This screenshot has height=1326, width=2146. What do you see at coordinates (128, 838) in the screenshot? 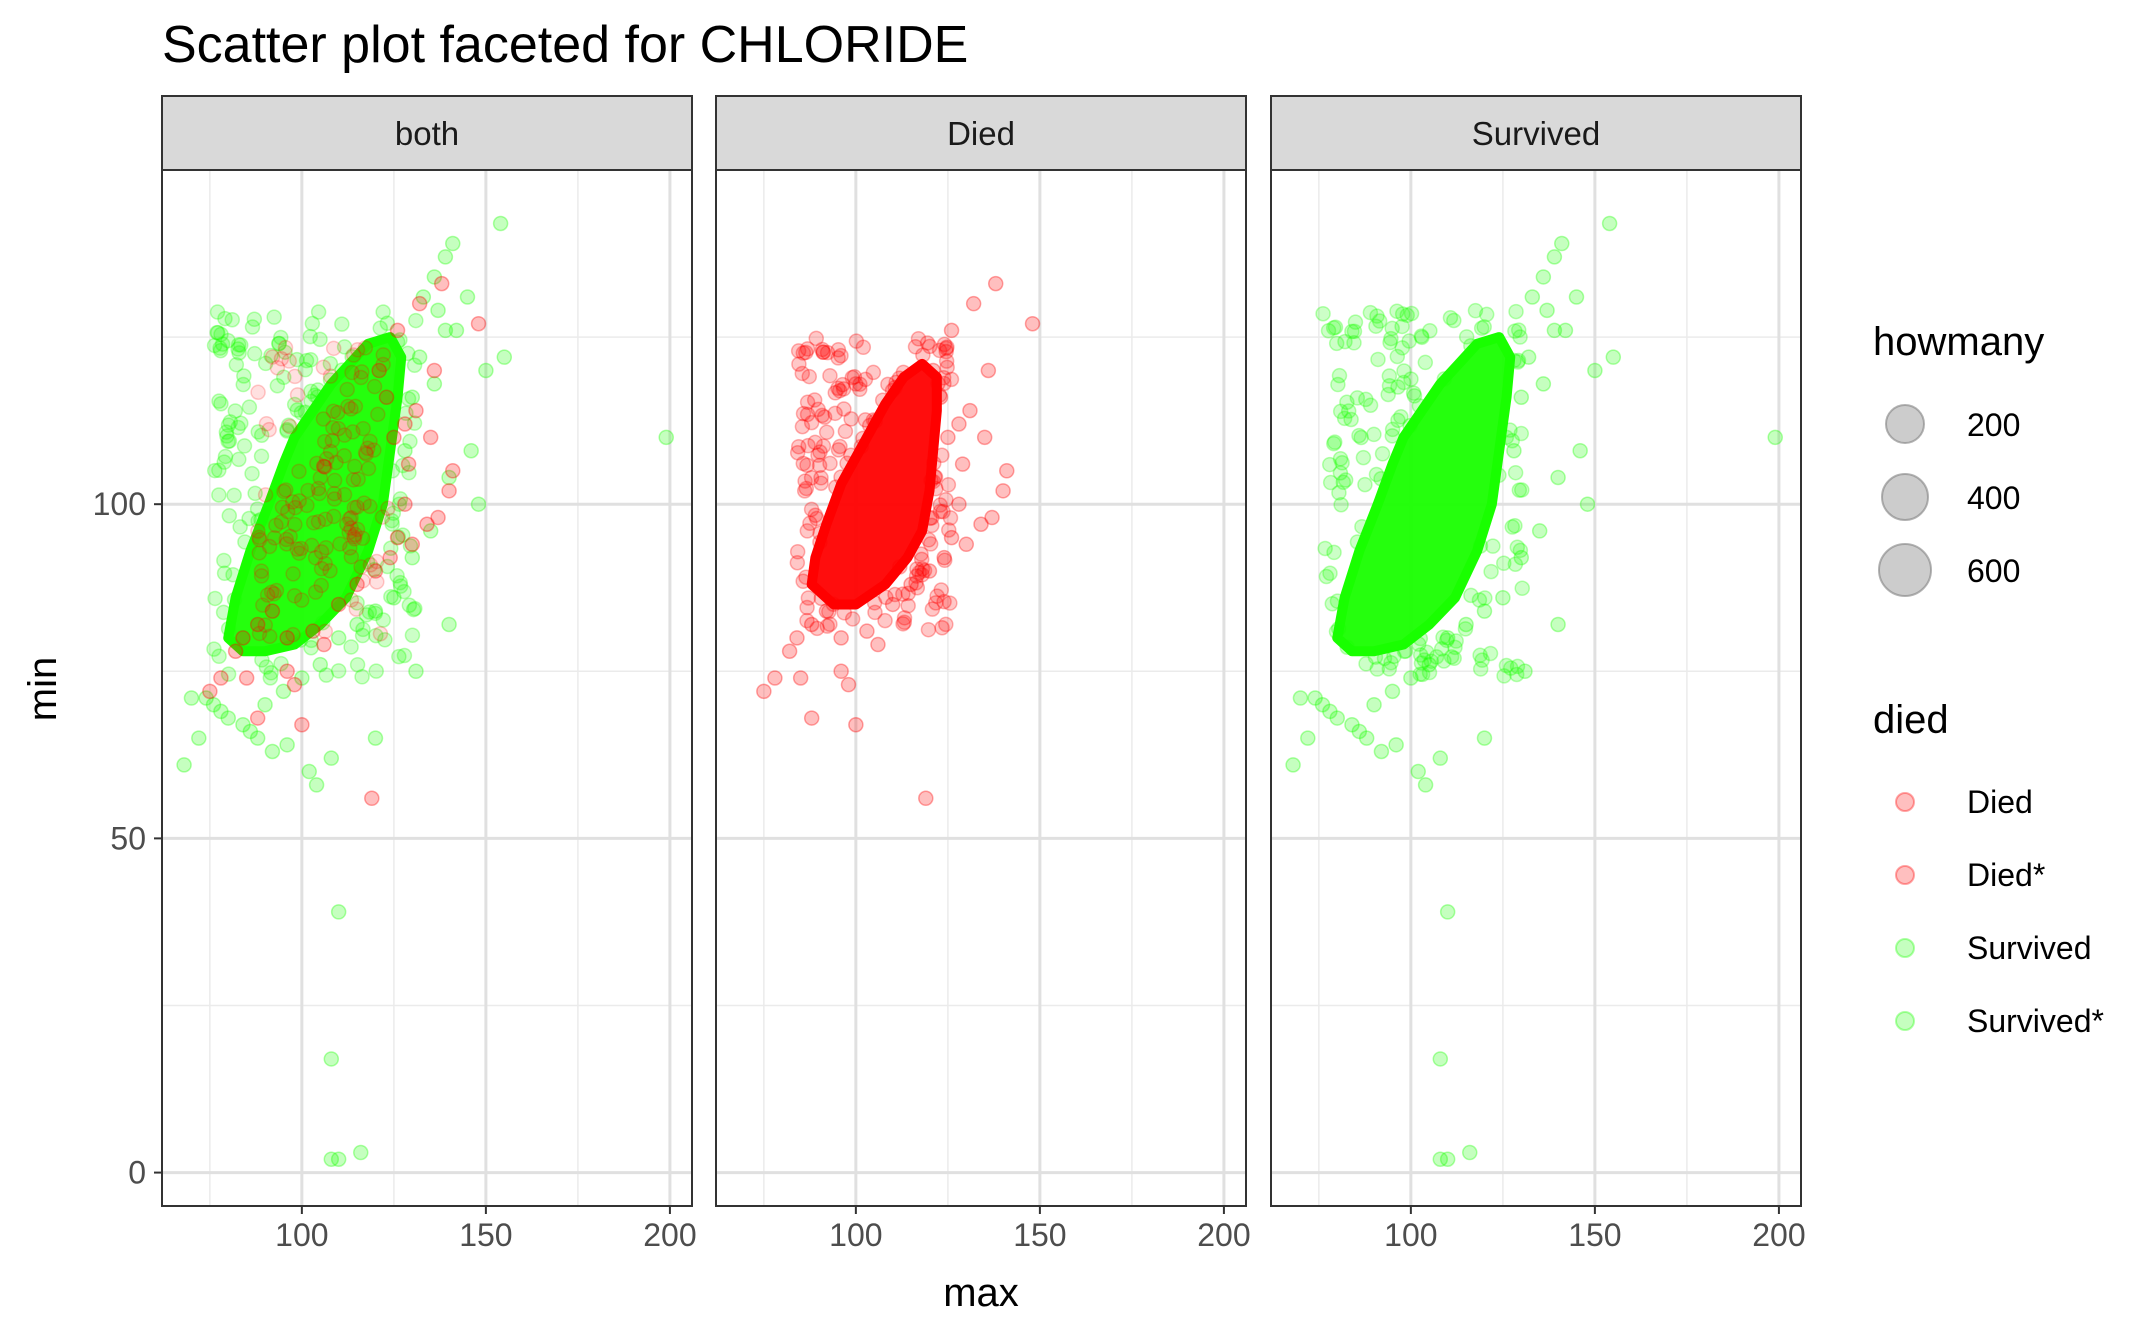
I see `y-tick-label: 50` at bounding box center [128, 838].